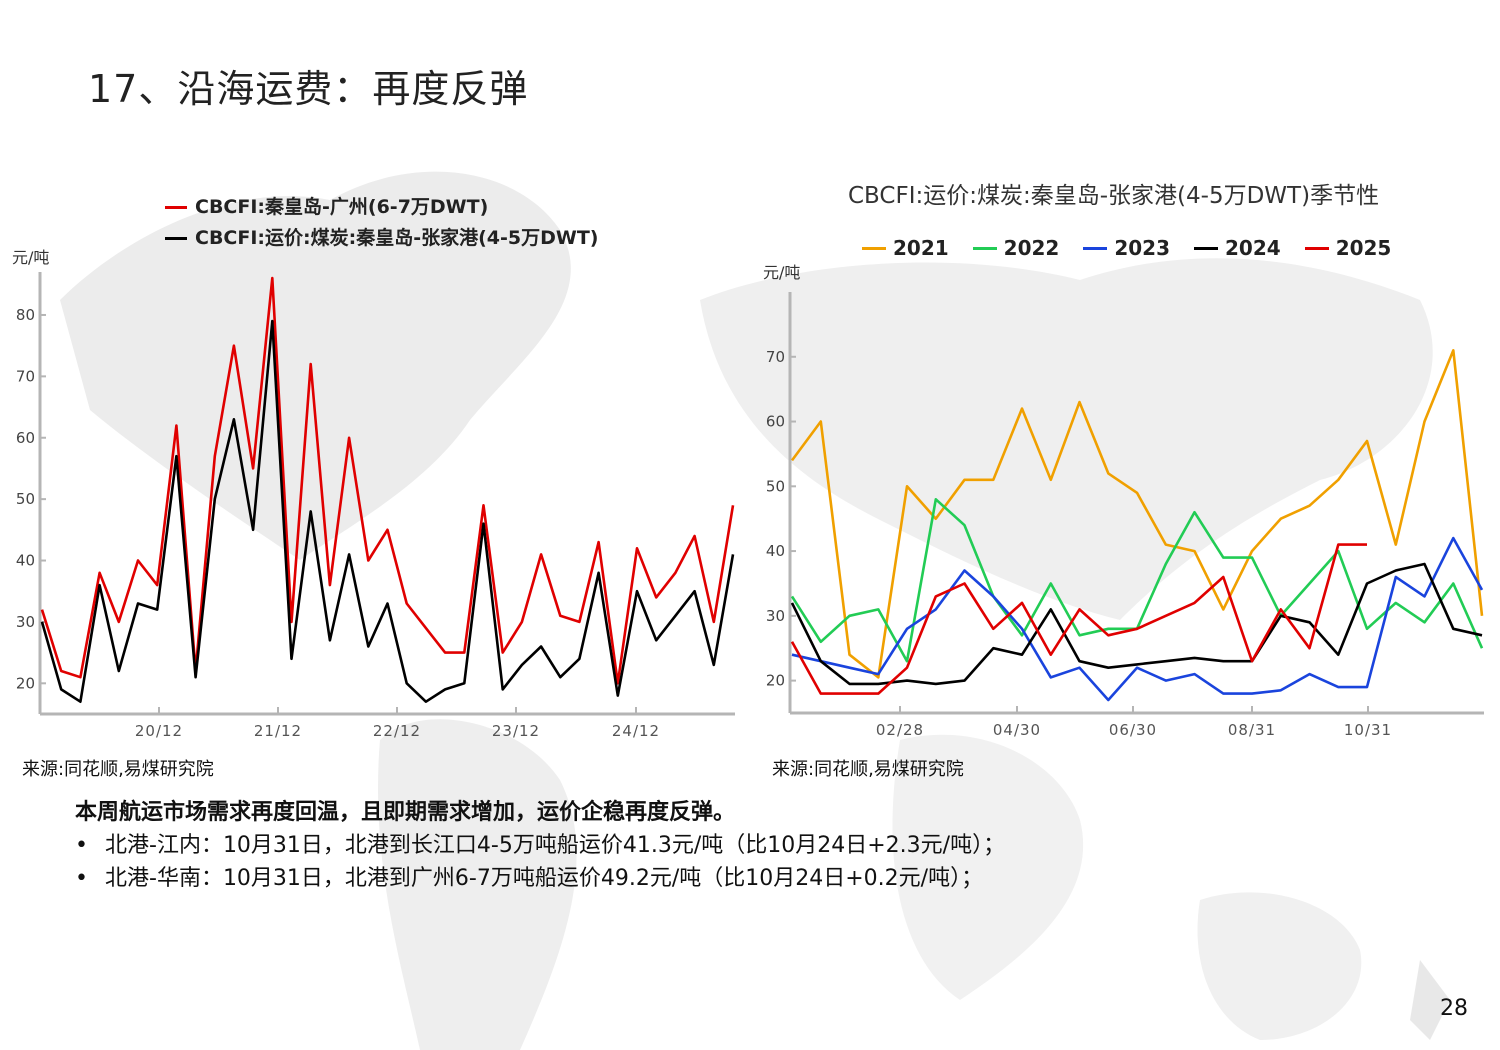  I want to click on legend-item-2021: 2021, so click(905, 248).